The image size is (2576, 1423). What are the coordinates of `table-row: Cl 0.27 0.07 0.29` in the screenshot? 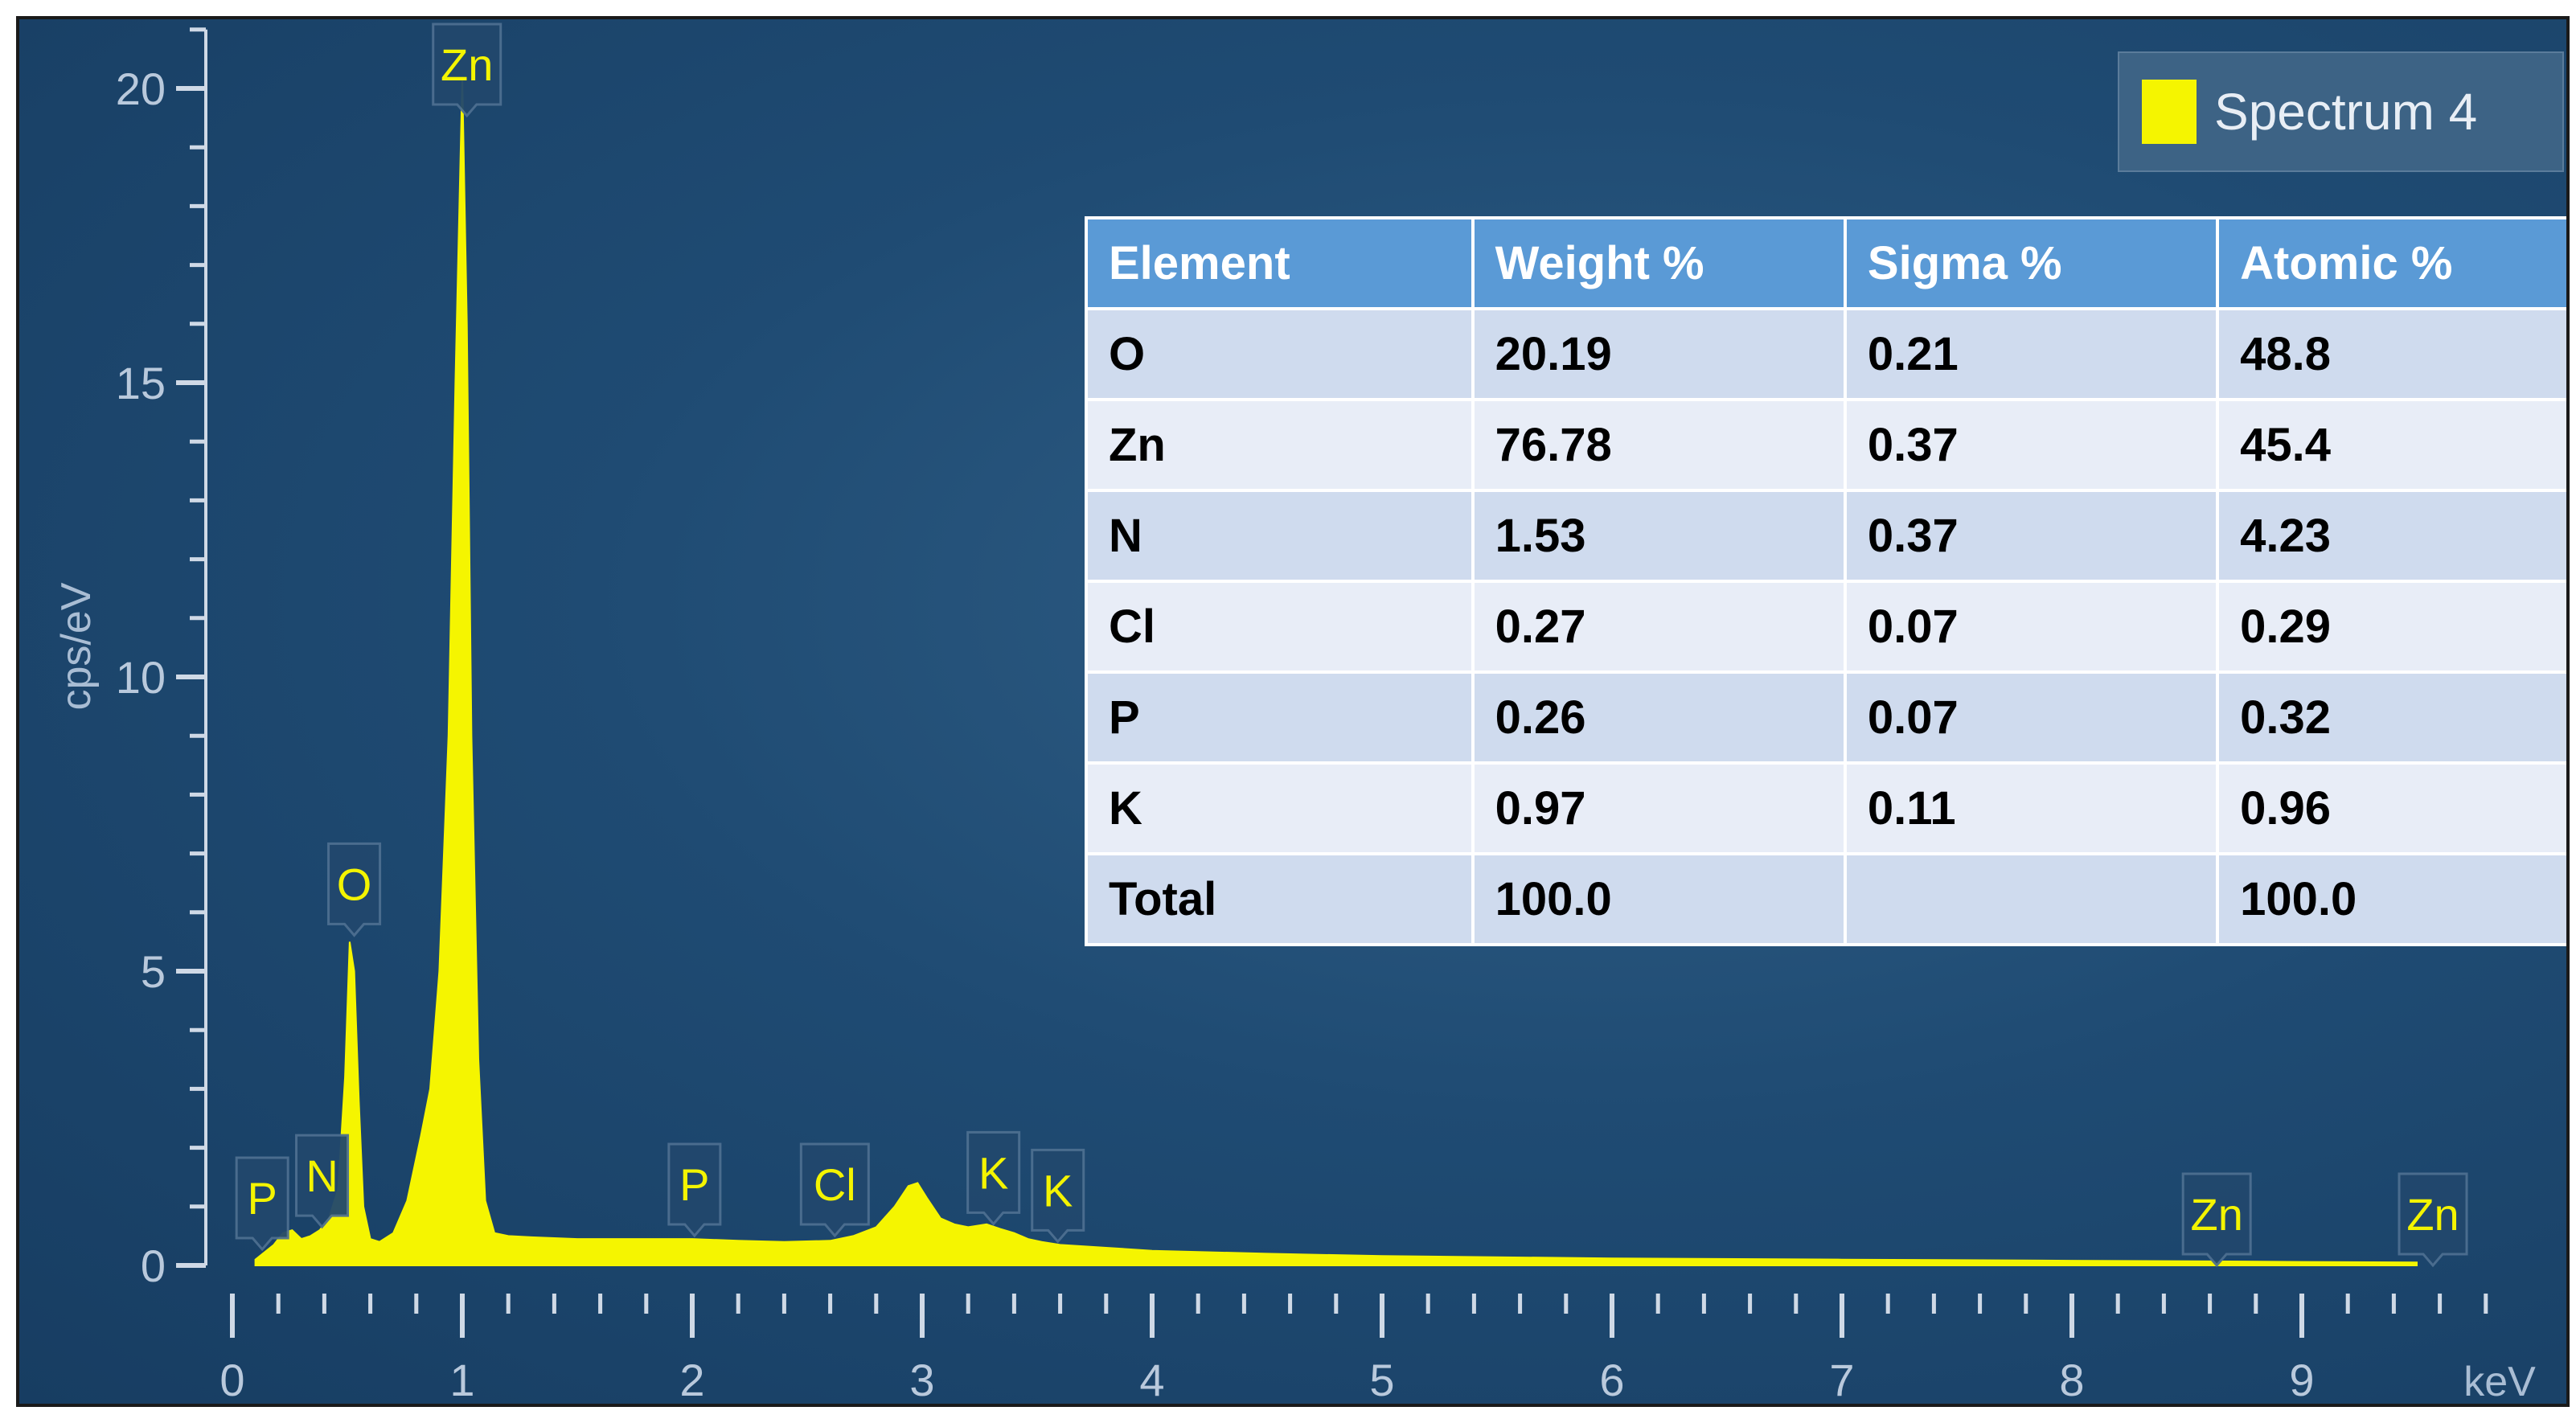 It's located at (1826, 627).